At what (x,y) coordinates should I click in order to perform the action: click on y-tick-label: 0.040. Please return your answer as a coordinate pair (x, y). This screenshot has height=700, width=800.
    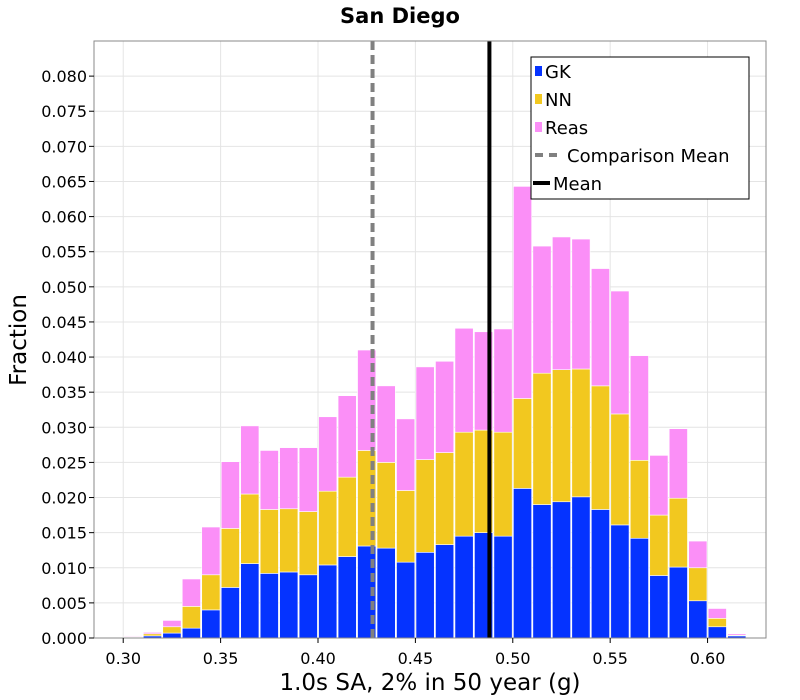
    Looking at the image, I should click on (64, 357).